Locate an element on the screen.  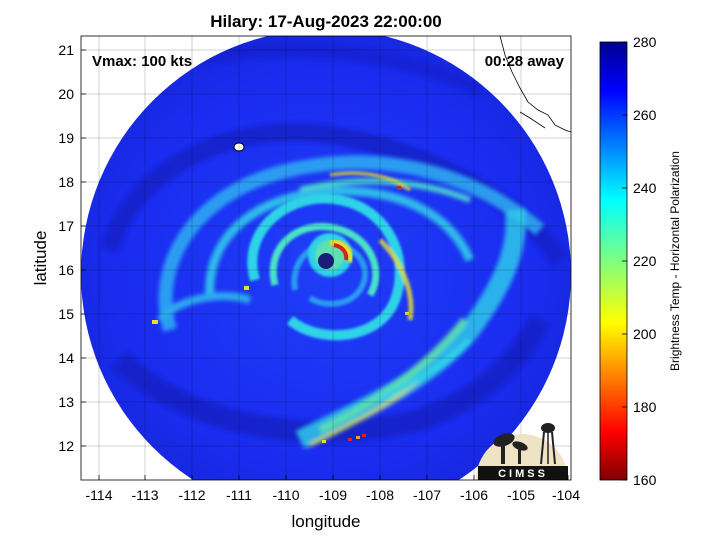
y-tick-label: 21 is located at coordinates (66, 50).